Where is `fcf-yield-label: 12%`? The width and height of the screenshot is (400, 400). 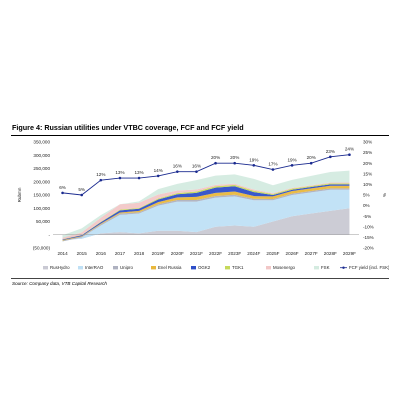
fcf-yield-label: 12% is located at coordinates (100, 174).